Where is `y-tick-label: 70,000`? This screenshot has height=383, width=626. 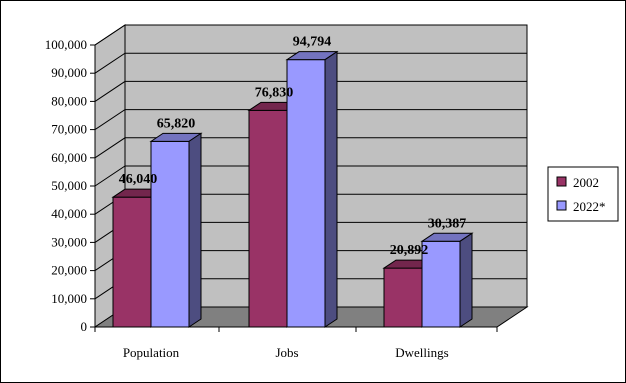
y-tick-label: 70,000 is located at coordinates (69, 129).